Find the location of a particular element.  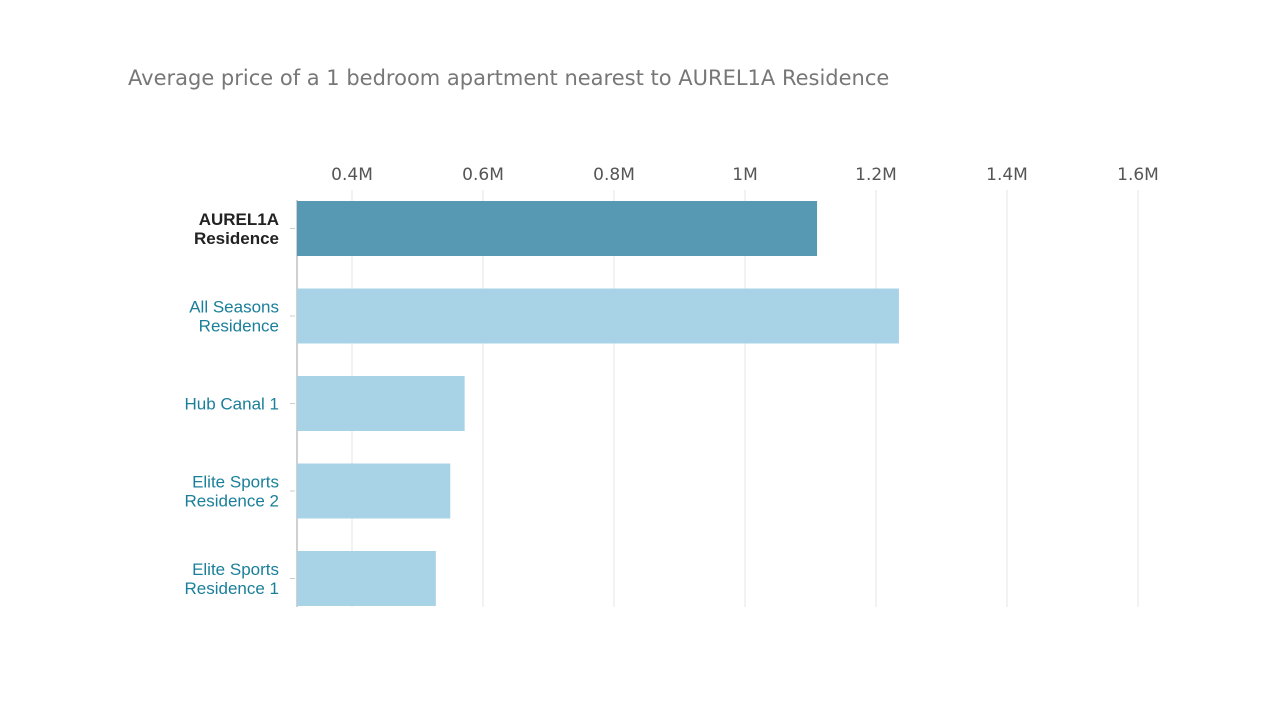

x-tick-label: 0.8M is located at coordinates (614, 175).